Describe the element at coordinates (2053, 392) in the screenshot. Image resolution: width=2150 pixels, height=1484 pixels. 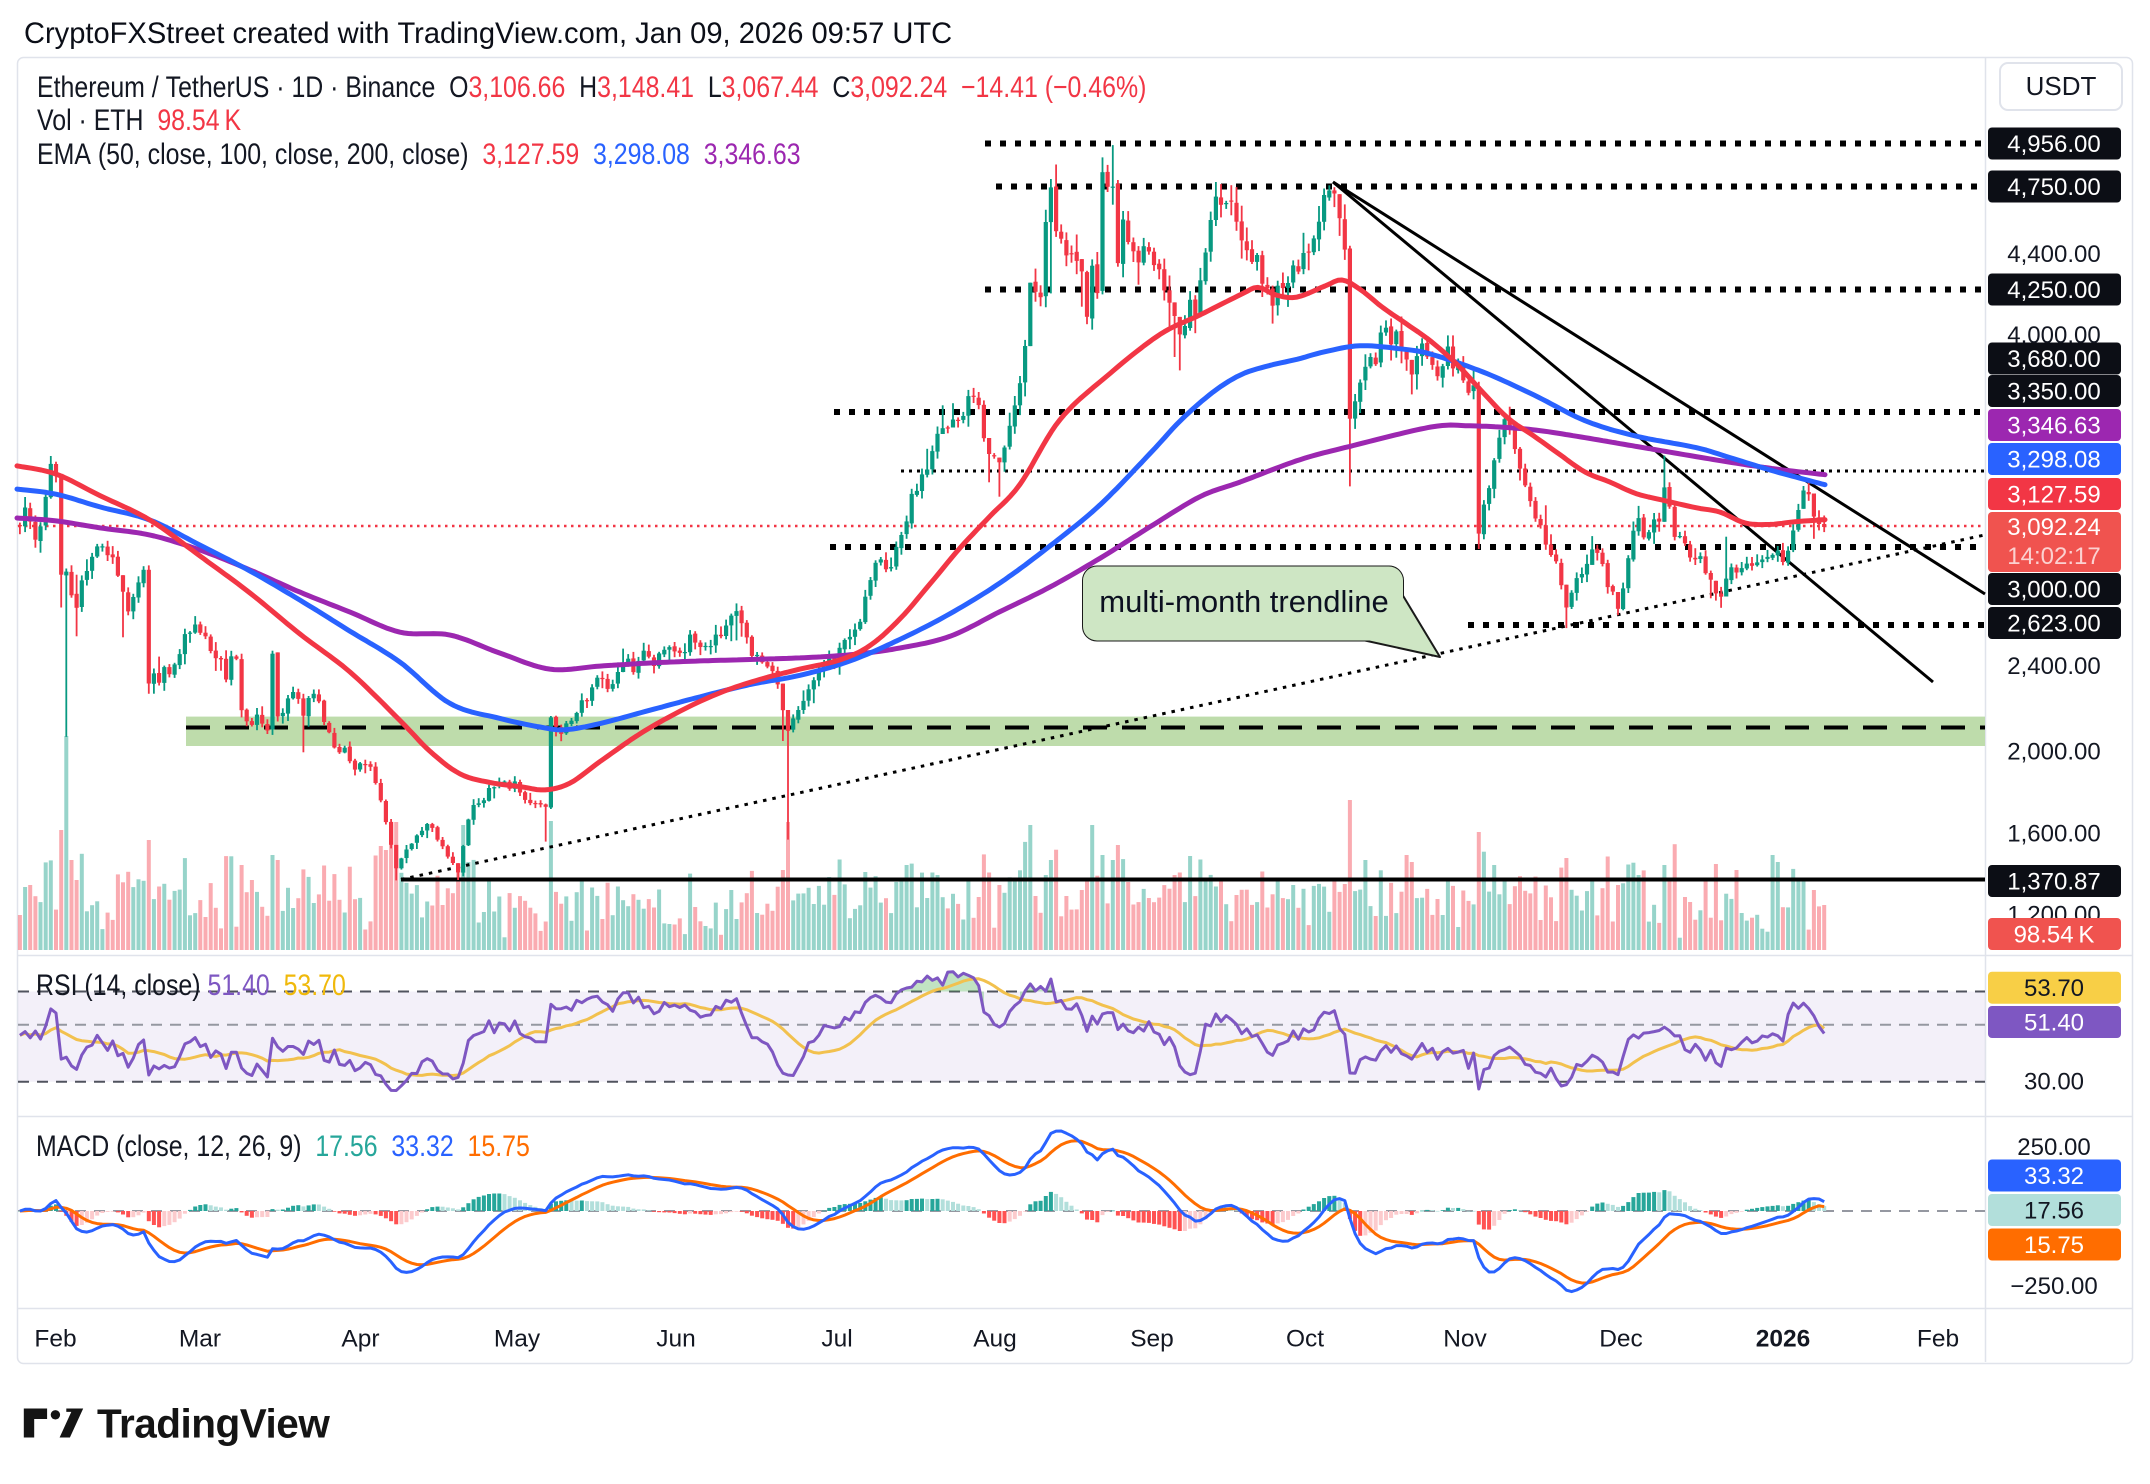
I see `svg-text: 3,350.00` at that location.